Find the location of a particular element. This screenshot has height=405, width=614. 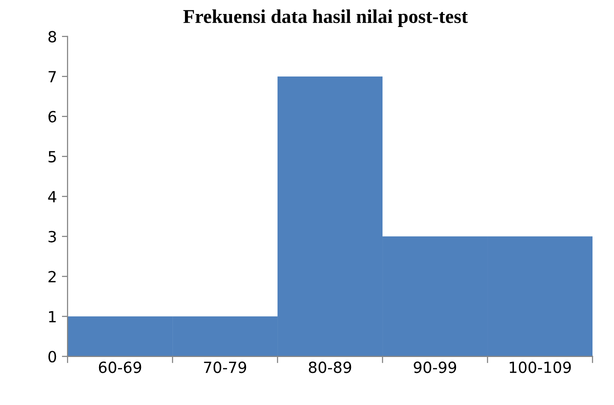

x-tick-label: 60-69 is located at coordinates (120, 368).